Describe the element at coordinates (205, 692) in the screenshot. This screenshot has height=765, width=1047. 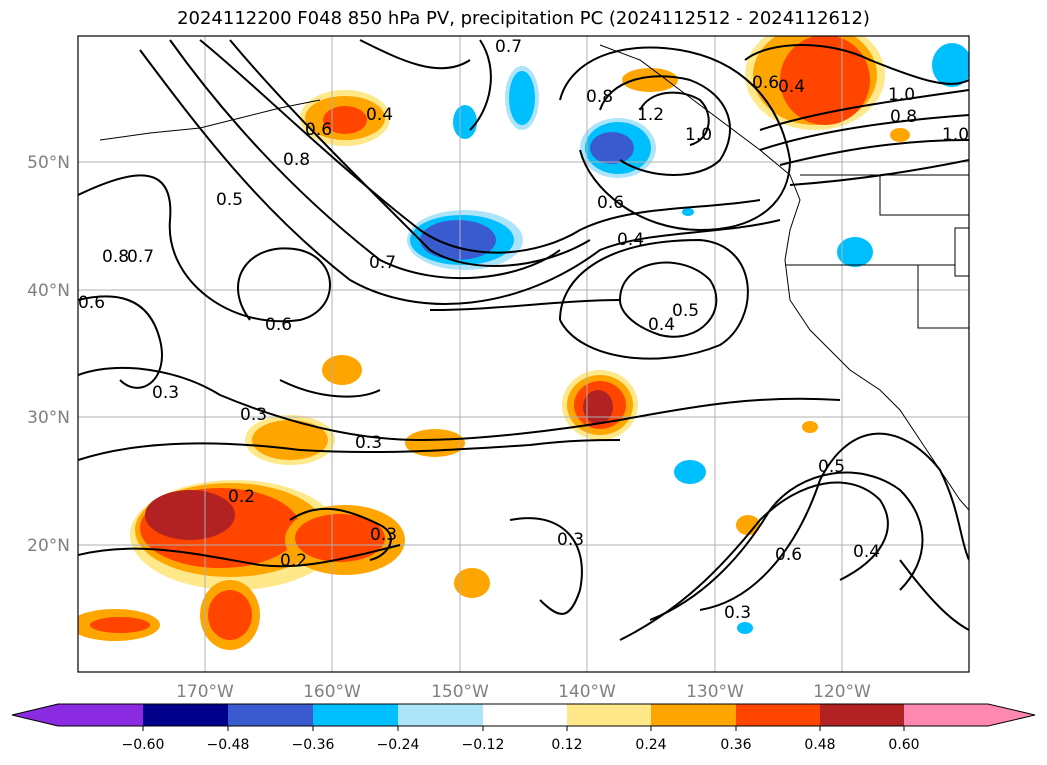
I see `lon-label: 170°W` at that location.